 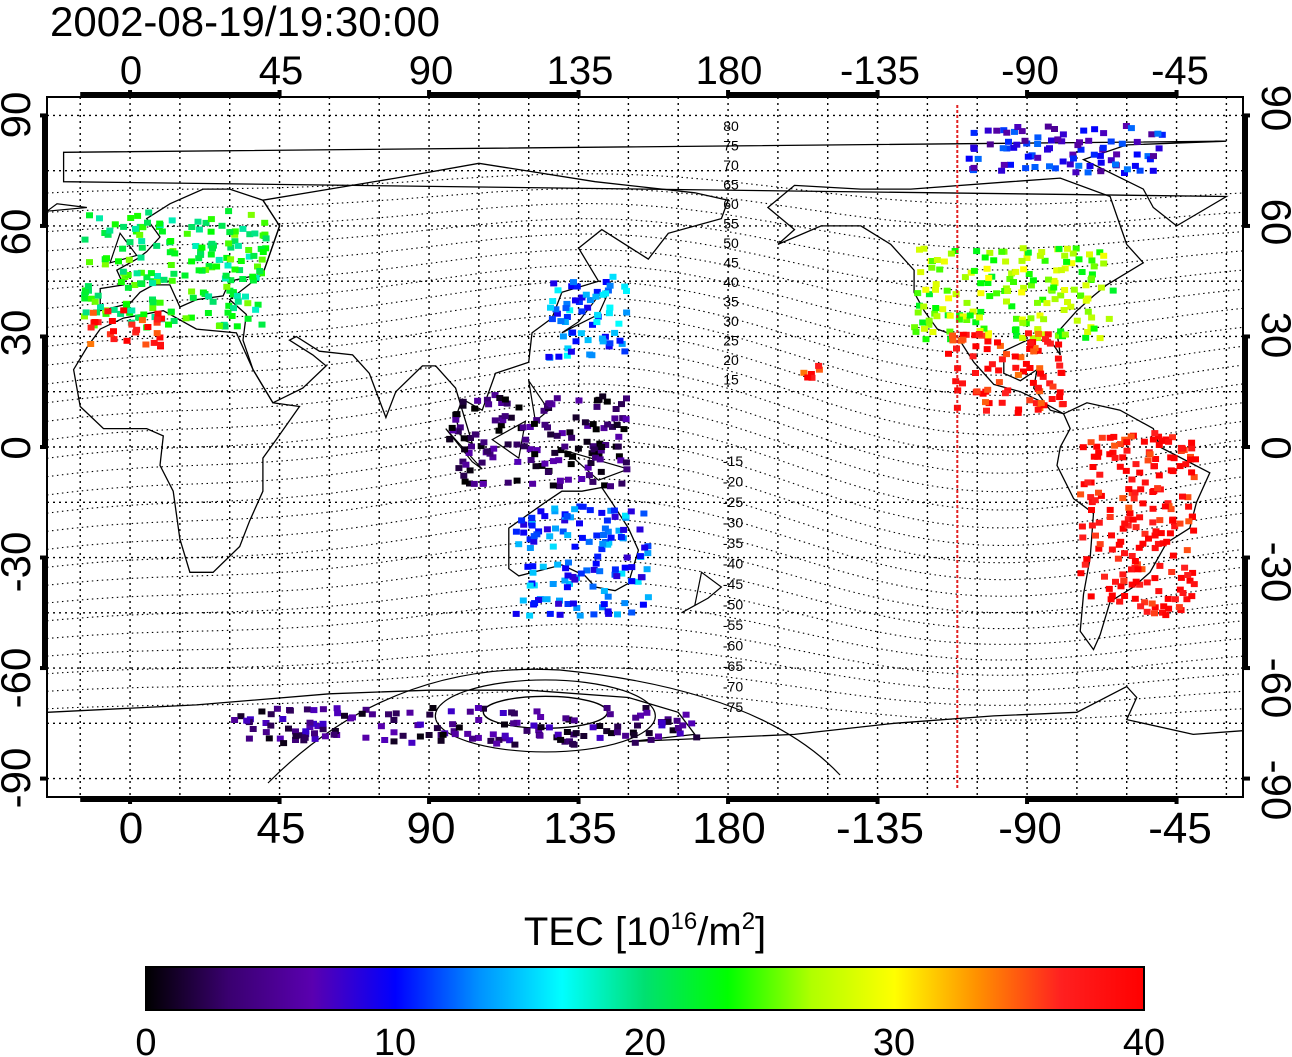 I want to click on contour-label: -30, so click(x=733, y=523).